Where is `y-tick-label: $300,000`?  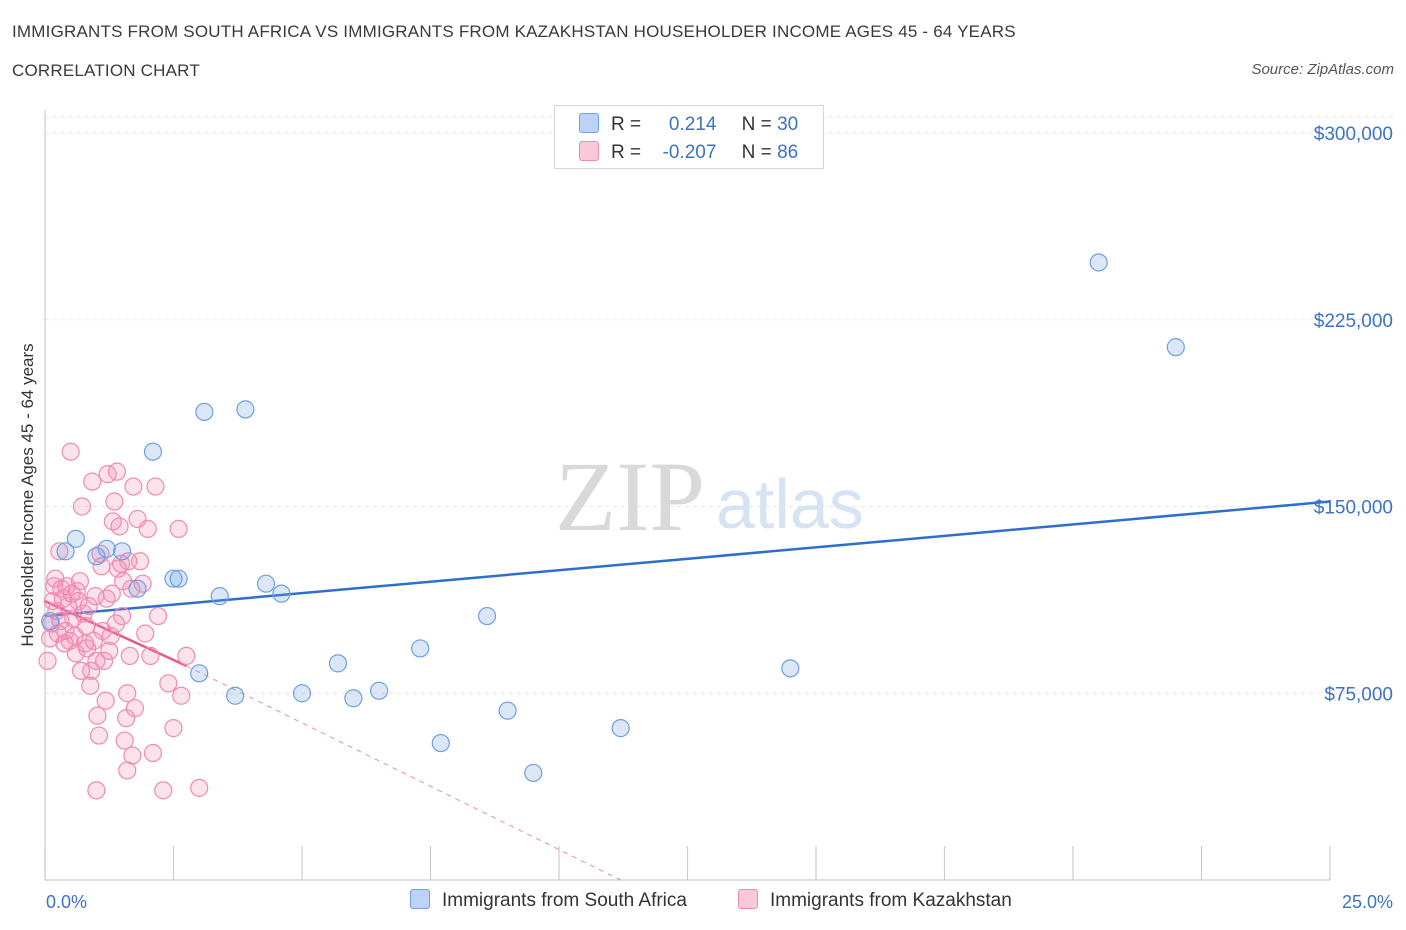
y-tick-label: $300,000 is located at coordinates (1353, 134).